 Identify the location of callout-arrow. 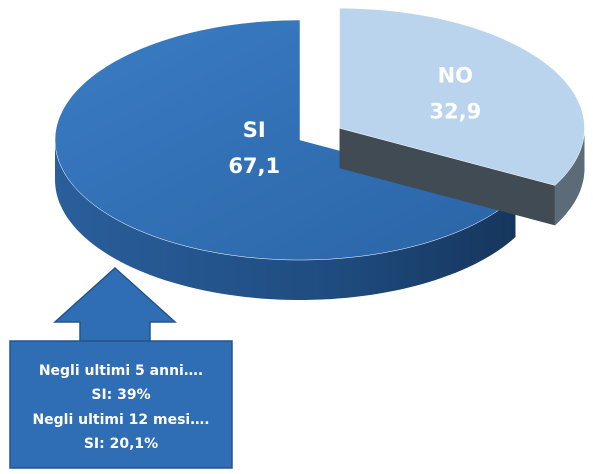
(115, 304).